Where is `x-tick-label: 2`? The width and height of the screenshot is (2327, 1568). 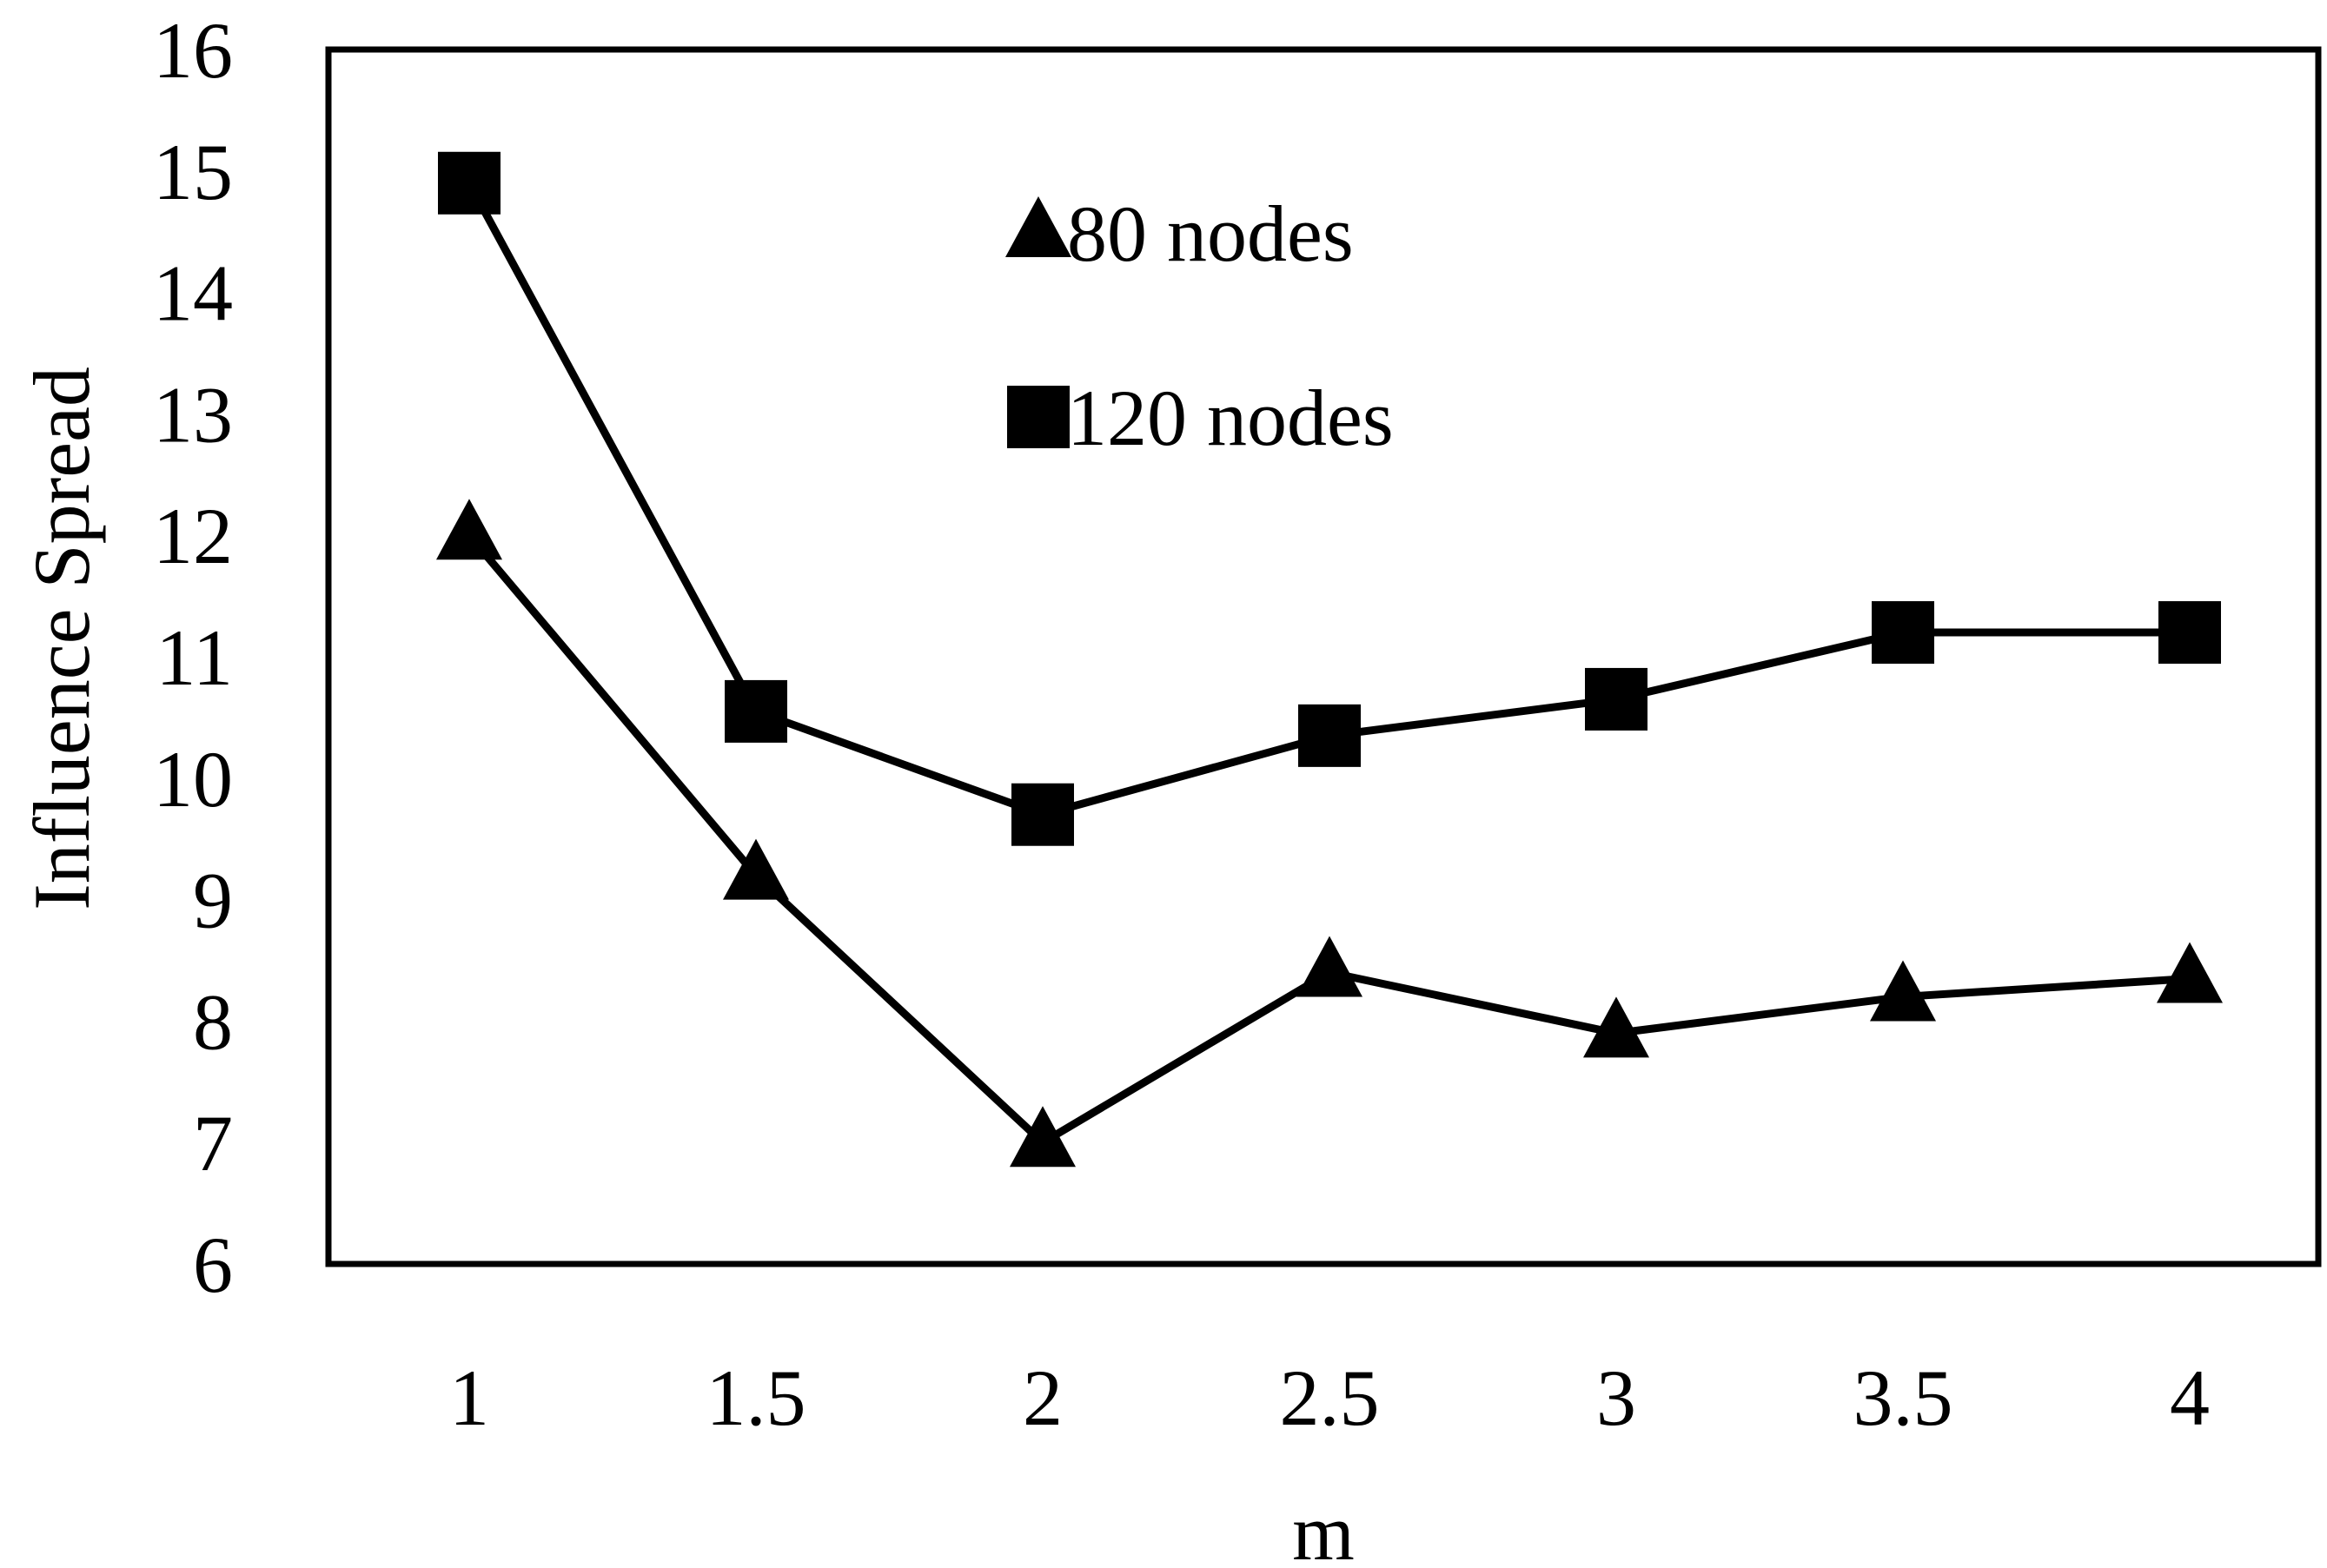
x-tick-label: 2 is located at coordinates (1043, 1397).